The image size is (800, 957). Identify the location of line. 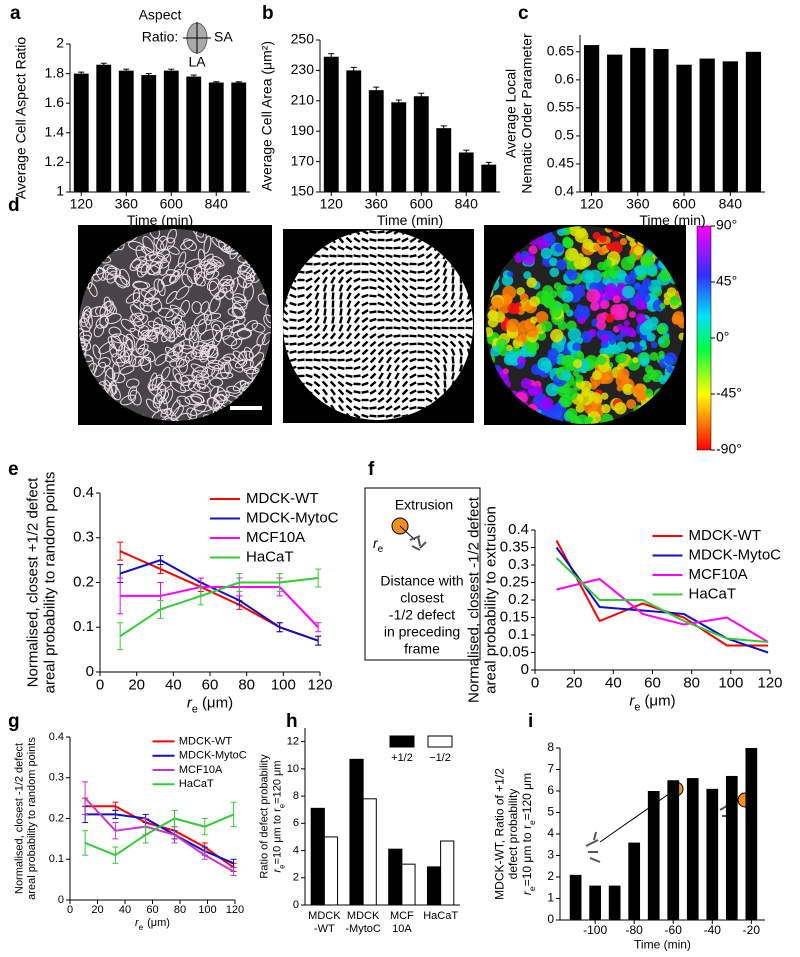
(159, 835).